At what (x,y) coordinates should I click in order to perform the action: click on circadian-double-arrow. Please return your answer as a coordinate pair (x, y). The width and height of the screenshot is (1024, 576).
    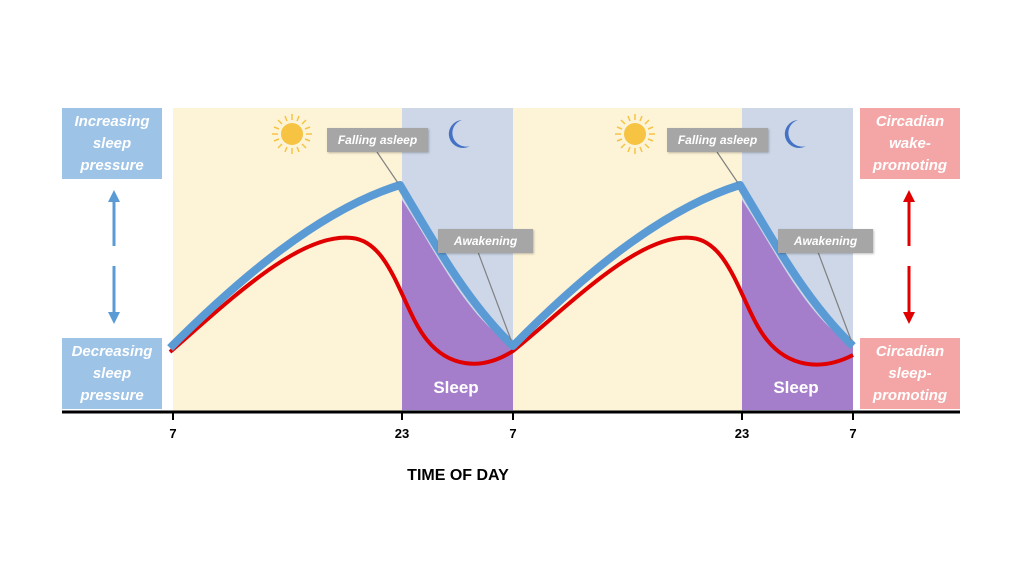
    Looking at the image, I should click on (909, 257).